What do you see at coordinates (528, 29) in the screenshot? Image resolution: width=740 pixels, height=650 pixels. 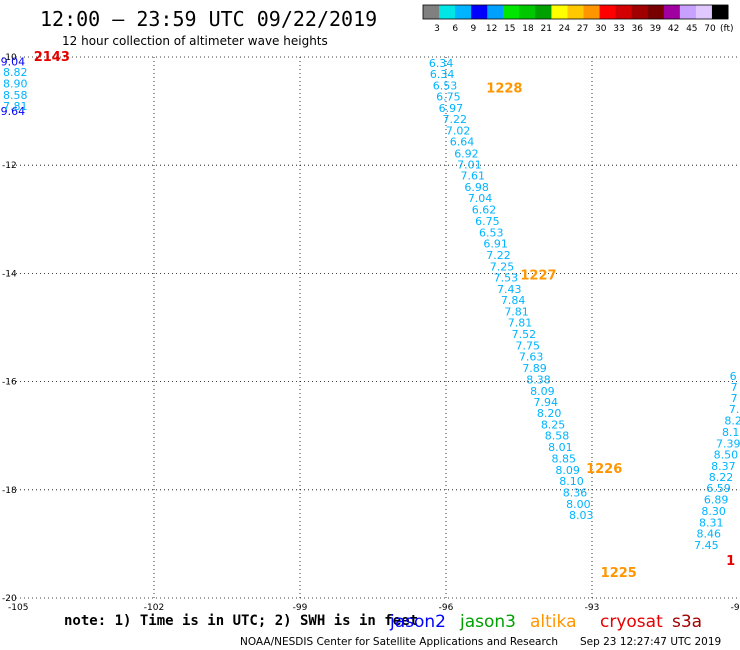 I see `color-bar-label: 18` at bounding box center [528, 29].